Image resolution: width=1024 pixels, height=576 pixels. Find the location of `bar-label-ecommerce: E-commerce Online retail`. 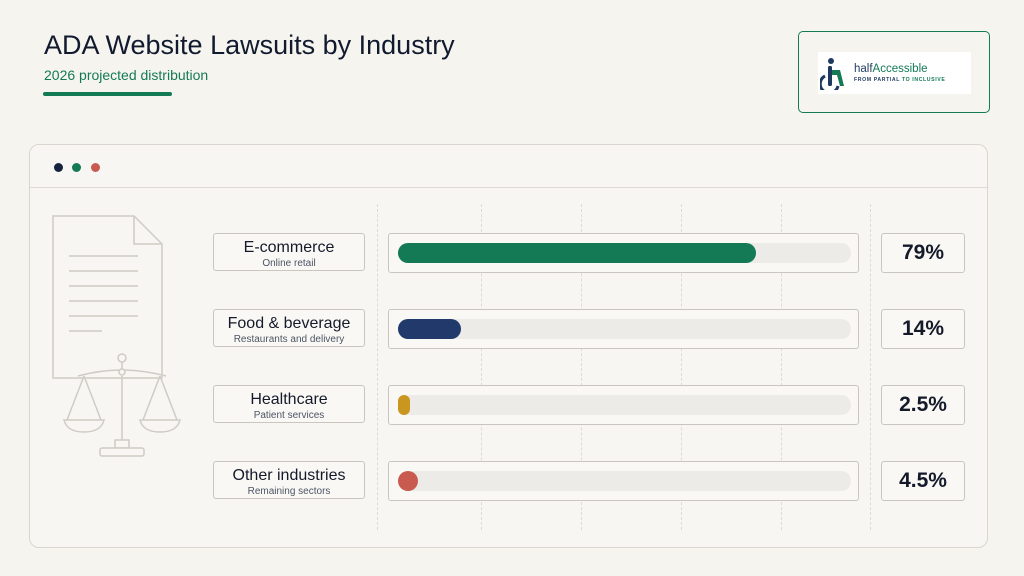

bar-label-ecommerce: E-commerce Online retail is located at coordinates (289, 252).